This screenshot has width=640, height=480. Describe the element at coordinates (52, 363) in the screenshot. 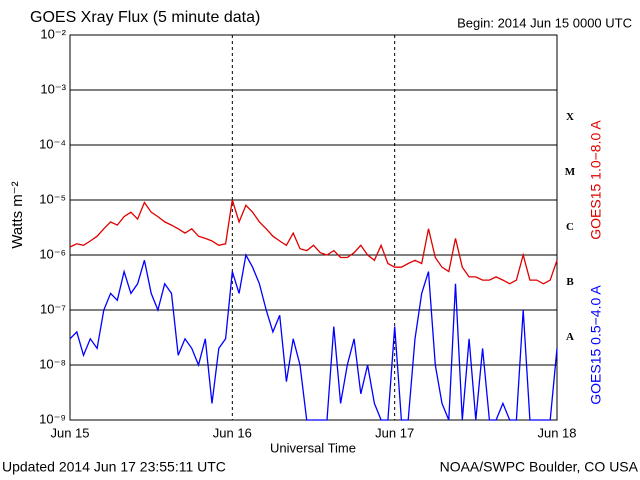

I see `y-tick-label: 10⁻⁸` at that location.